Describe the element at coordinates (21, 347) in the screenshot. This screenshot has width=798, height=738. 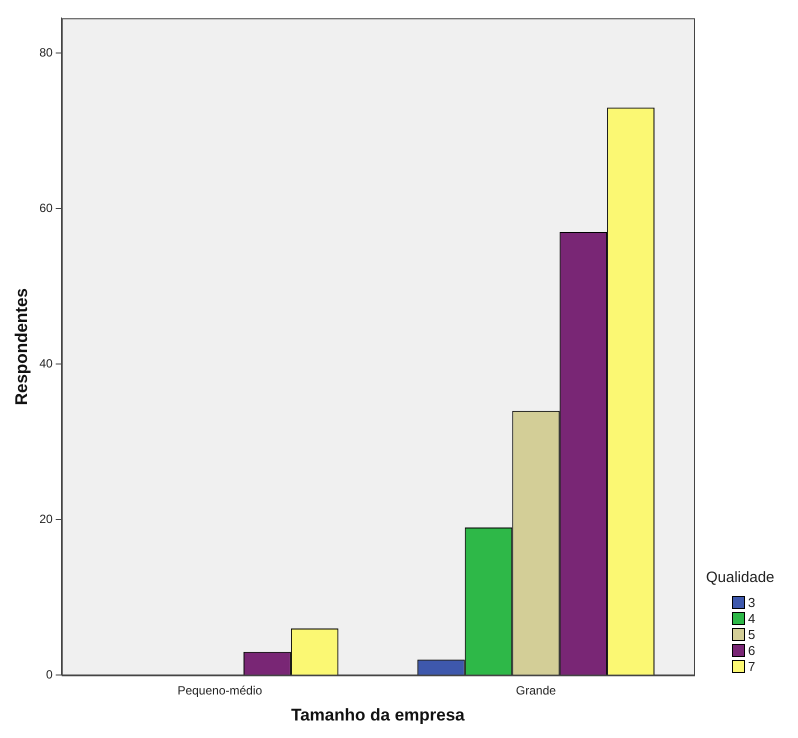
I see `y-axis-title: Respondentes` at that location.